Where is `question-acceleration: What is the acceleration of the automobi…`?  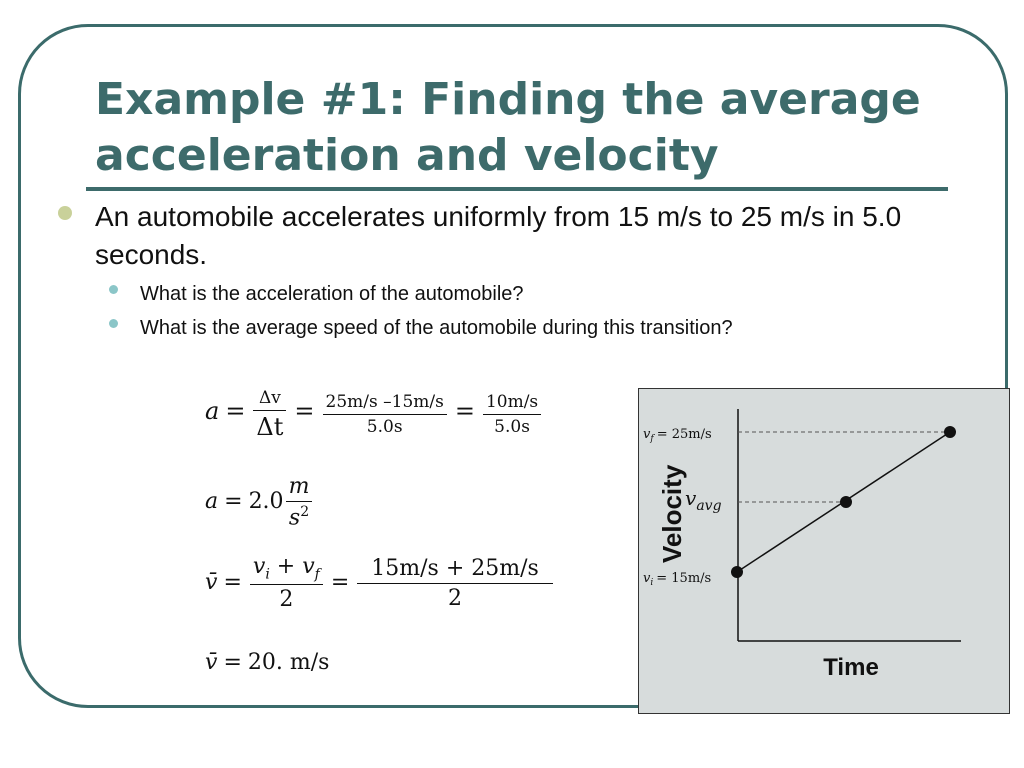
question-acceleration: What is the acceleration of the automobi… is located at coordinates (332, 294).